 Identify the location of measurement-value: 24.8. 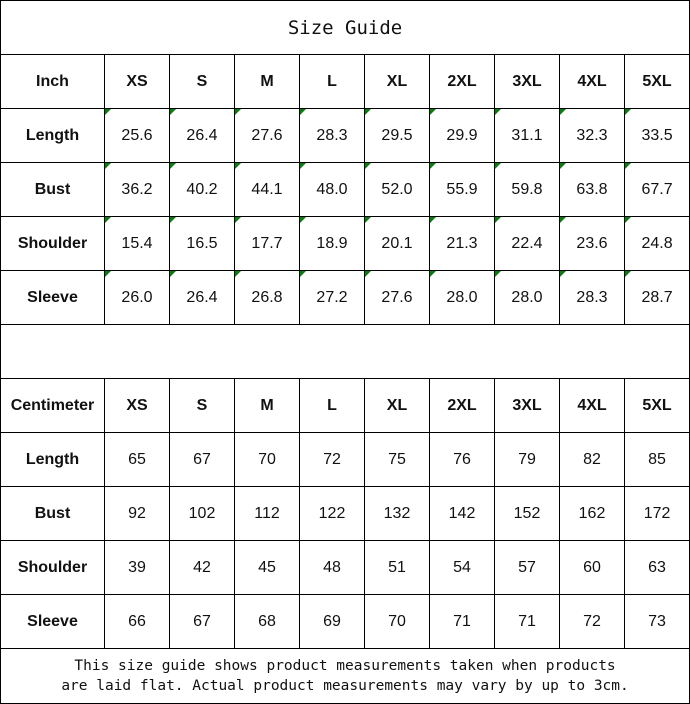
(656, 243).